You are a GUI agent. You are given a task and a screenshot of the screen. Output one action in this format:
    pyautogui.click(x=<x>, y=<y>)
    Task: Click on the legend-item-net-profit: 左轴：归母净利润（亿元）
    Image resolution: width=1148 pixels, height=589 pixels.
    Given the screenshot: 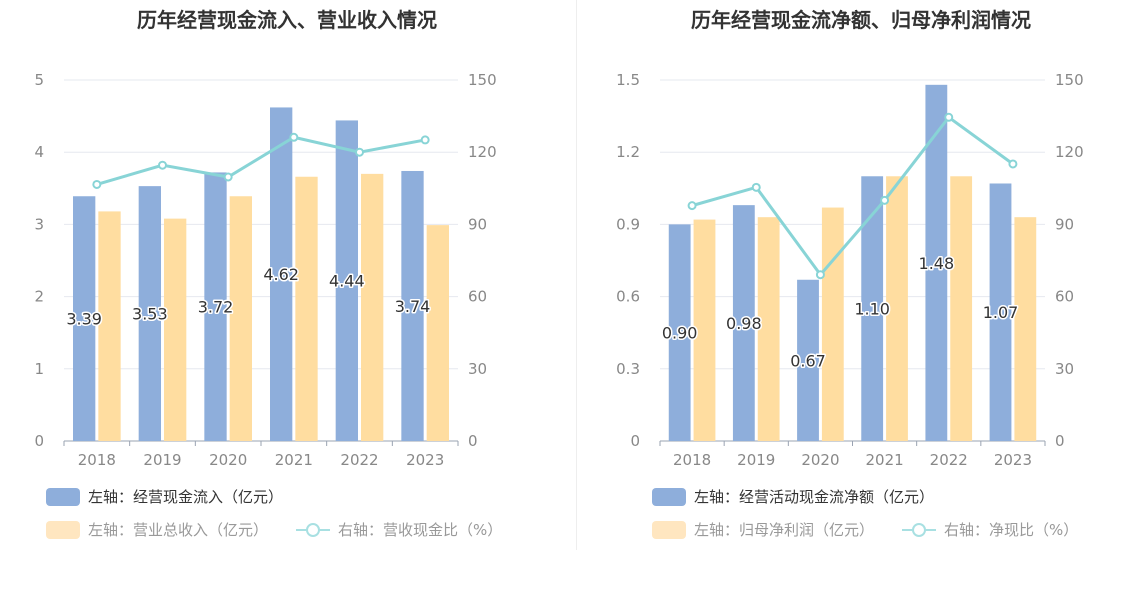 What is the action you would take?
    pyautogui.click(x=763, y=529)
    